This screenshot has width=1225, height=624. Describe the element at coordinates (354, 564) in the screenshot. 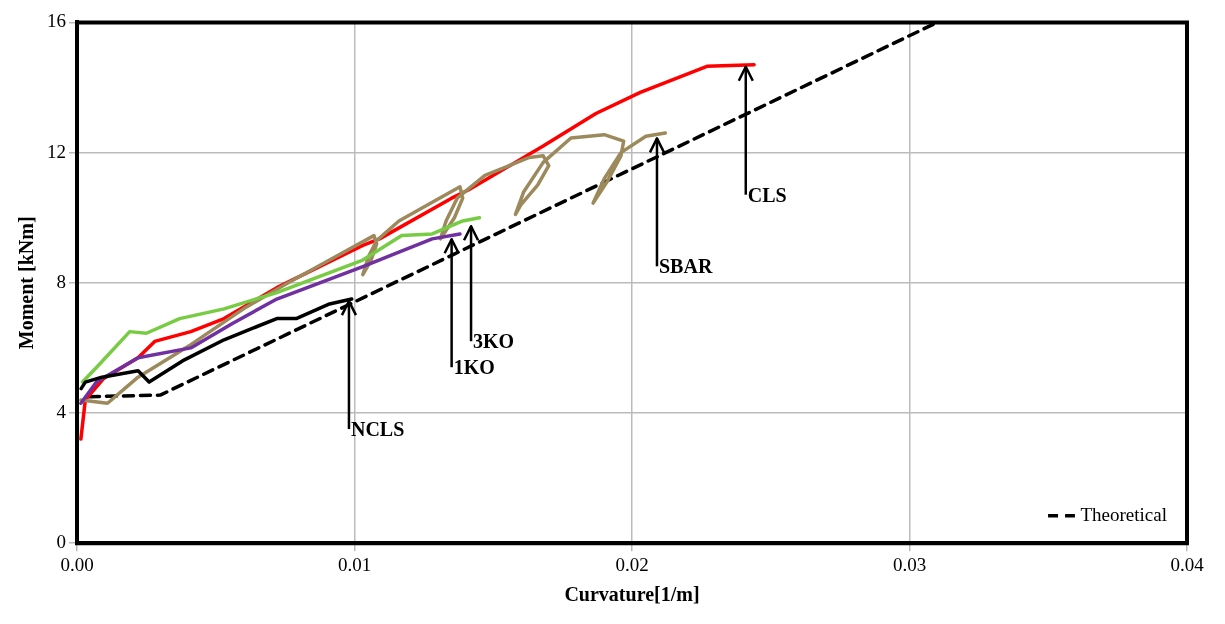

I see `x-tick-label: 0.01` at that location.